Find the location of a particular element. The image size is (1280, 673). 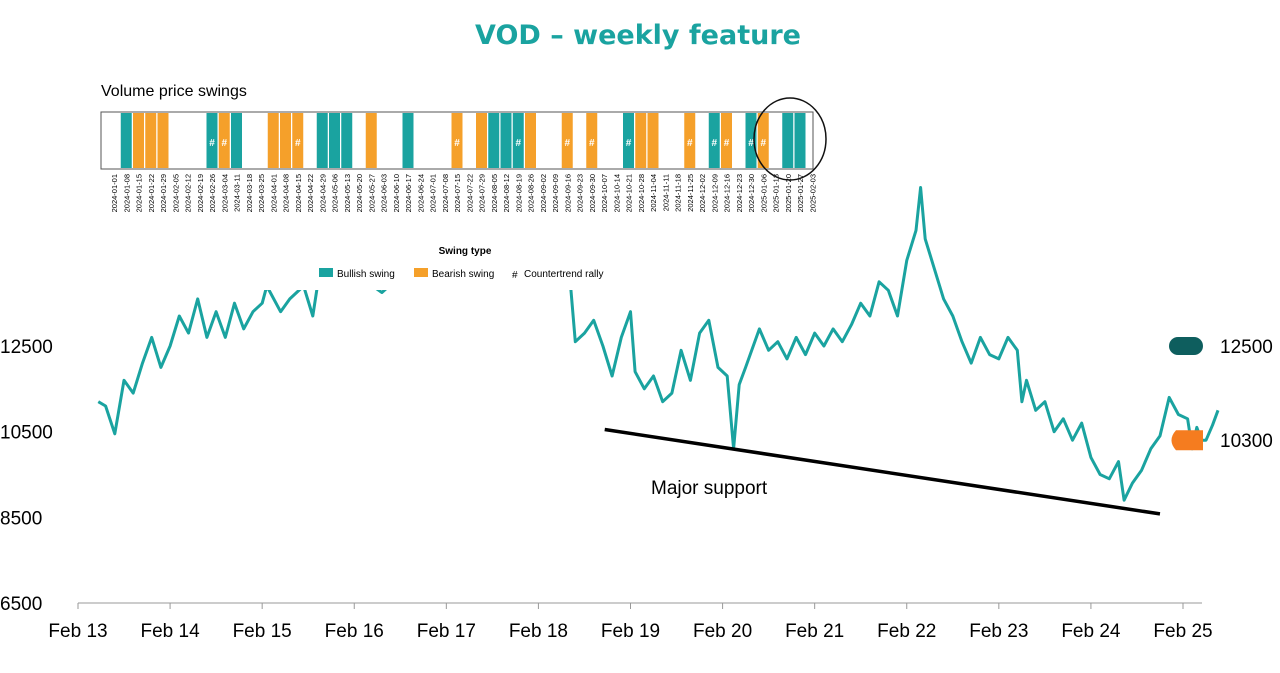

levels-layer: 12500 10300 is located at coordinates (1221, 394).